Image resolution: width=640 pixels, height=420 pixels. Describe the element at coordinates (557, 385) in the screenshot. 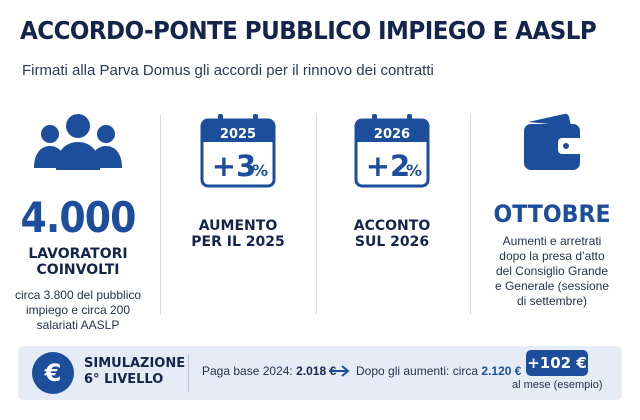

I see `monthly-increase-note: al mese (esempio)` at that location.